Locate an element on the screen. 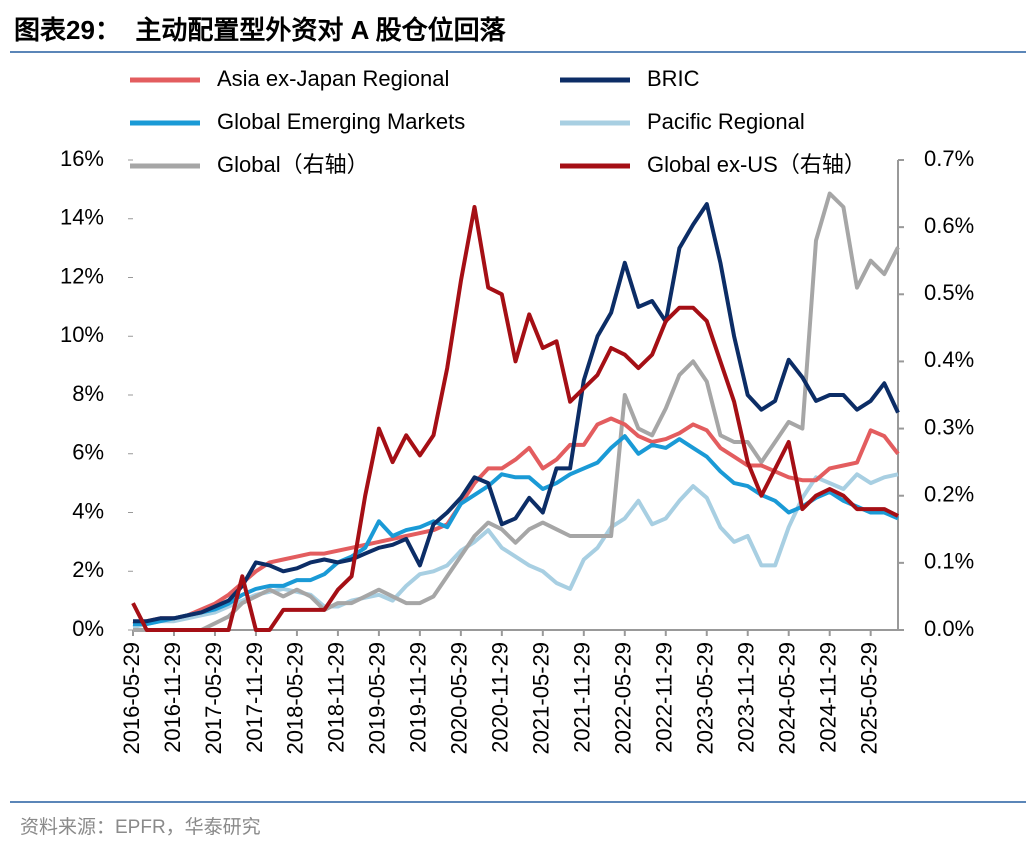  y-tick-label: 14% is located at coordinates (82, 217).